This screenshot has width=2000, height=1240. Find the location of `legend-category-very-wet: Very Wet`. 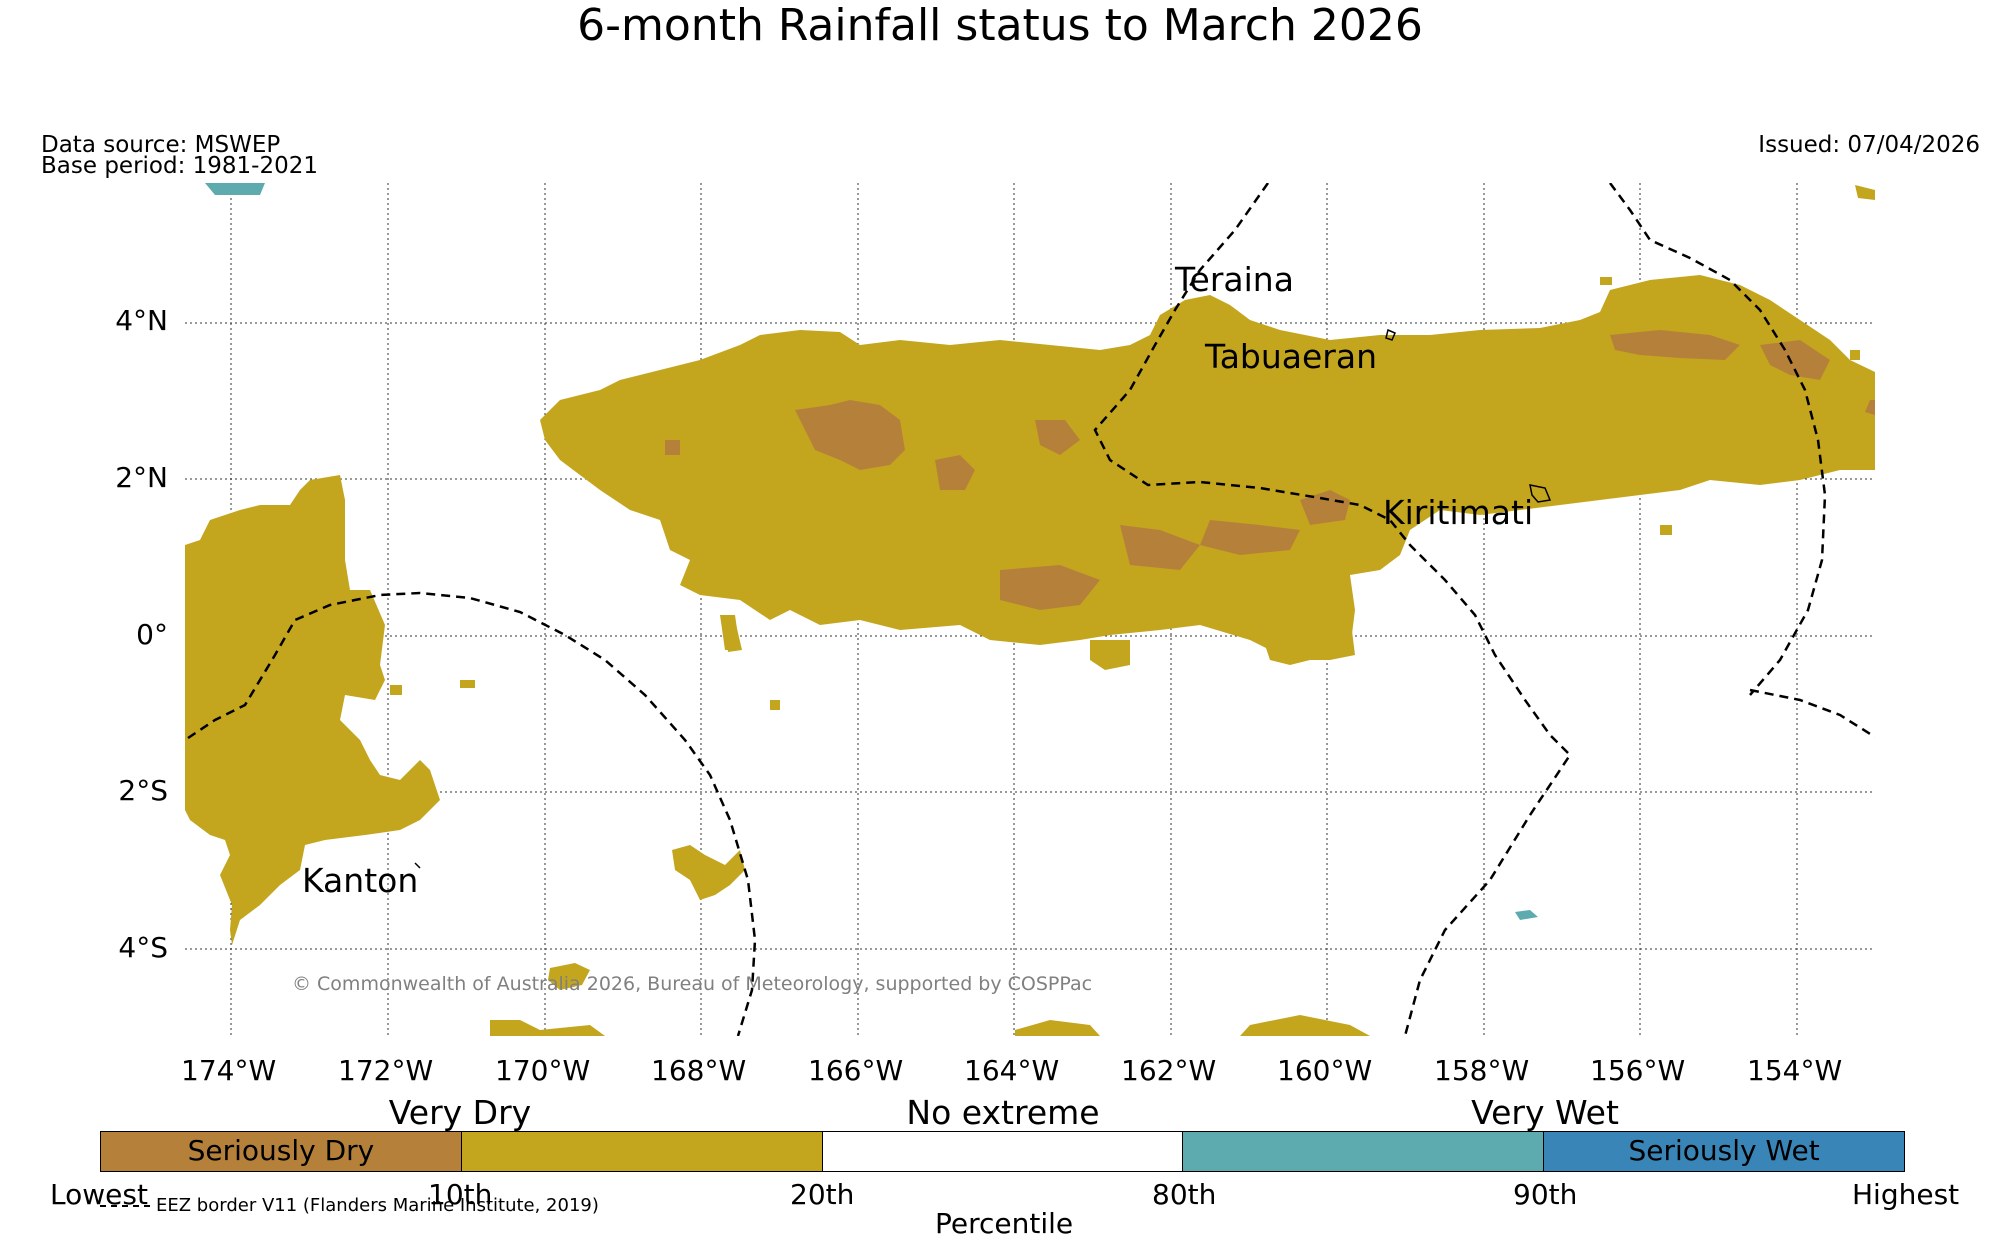

legend-category-very-wet: Very Wet is located at coordinates (1545, 1112).